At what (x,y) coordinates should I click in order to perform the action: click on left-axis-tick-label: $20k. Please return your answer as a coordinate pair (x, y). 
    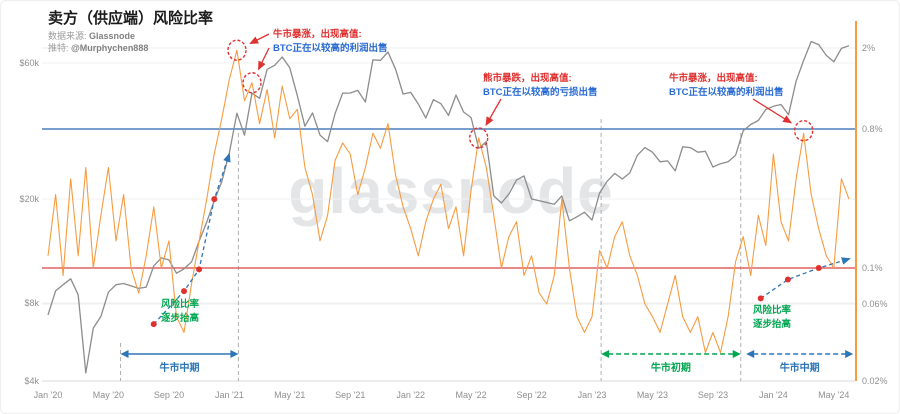
    Looking at the image, I should click on (29, 199).